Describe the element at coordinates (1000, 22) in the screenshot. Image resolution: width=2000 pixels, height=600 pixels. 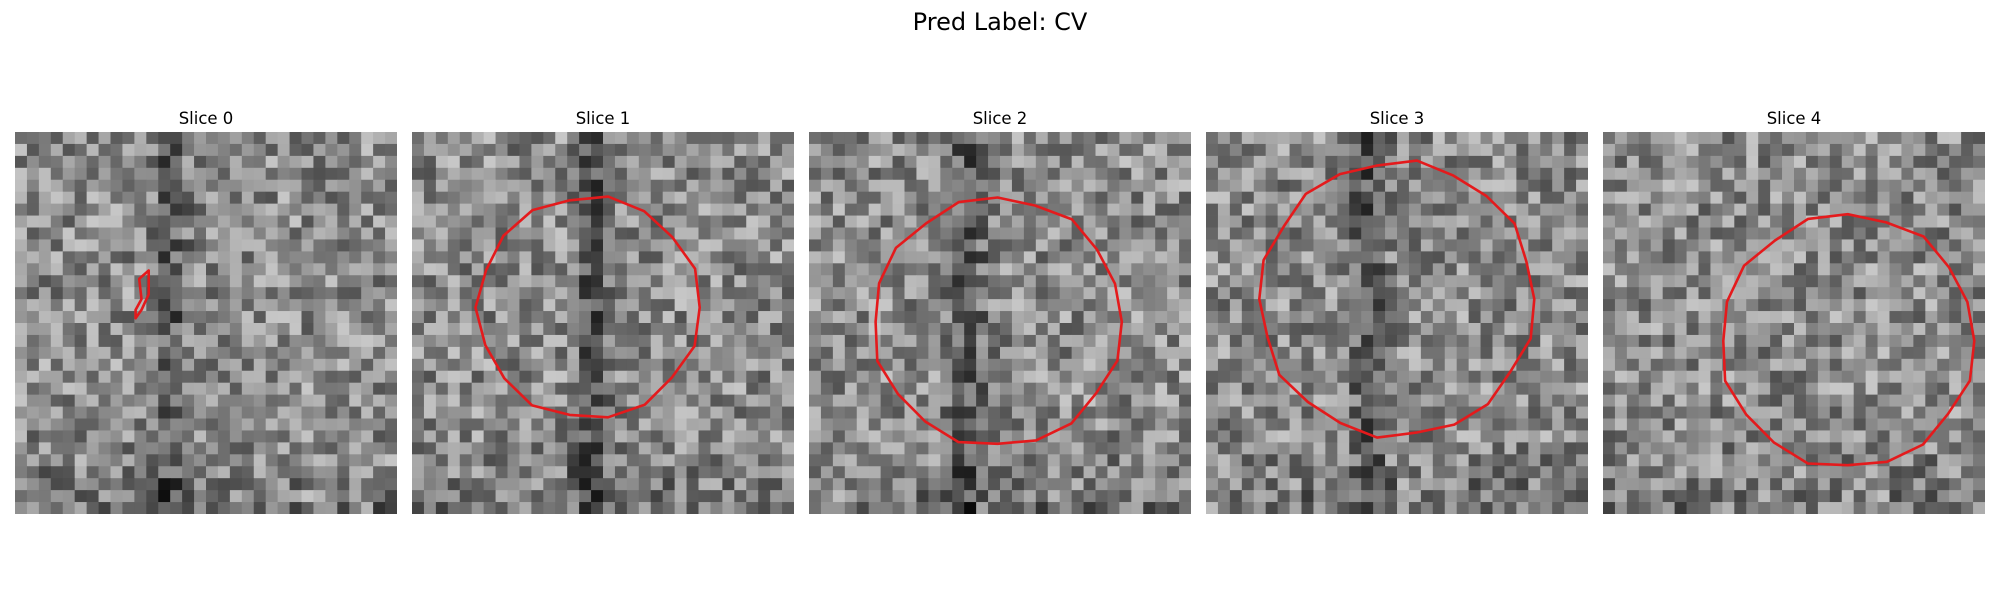
I see `figure-title: Pred Label: CV` at that location.